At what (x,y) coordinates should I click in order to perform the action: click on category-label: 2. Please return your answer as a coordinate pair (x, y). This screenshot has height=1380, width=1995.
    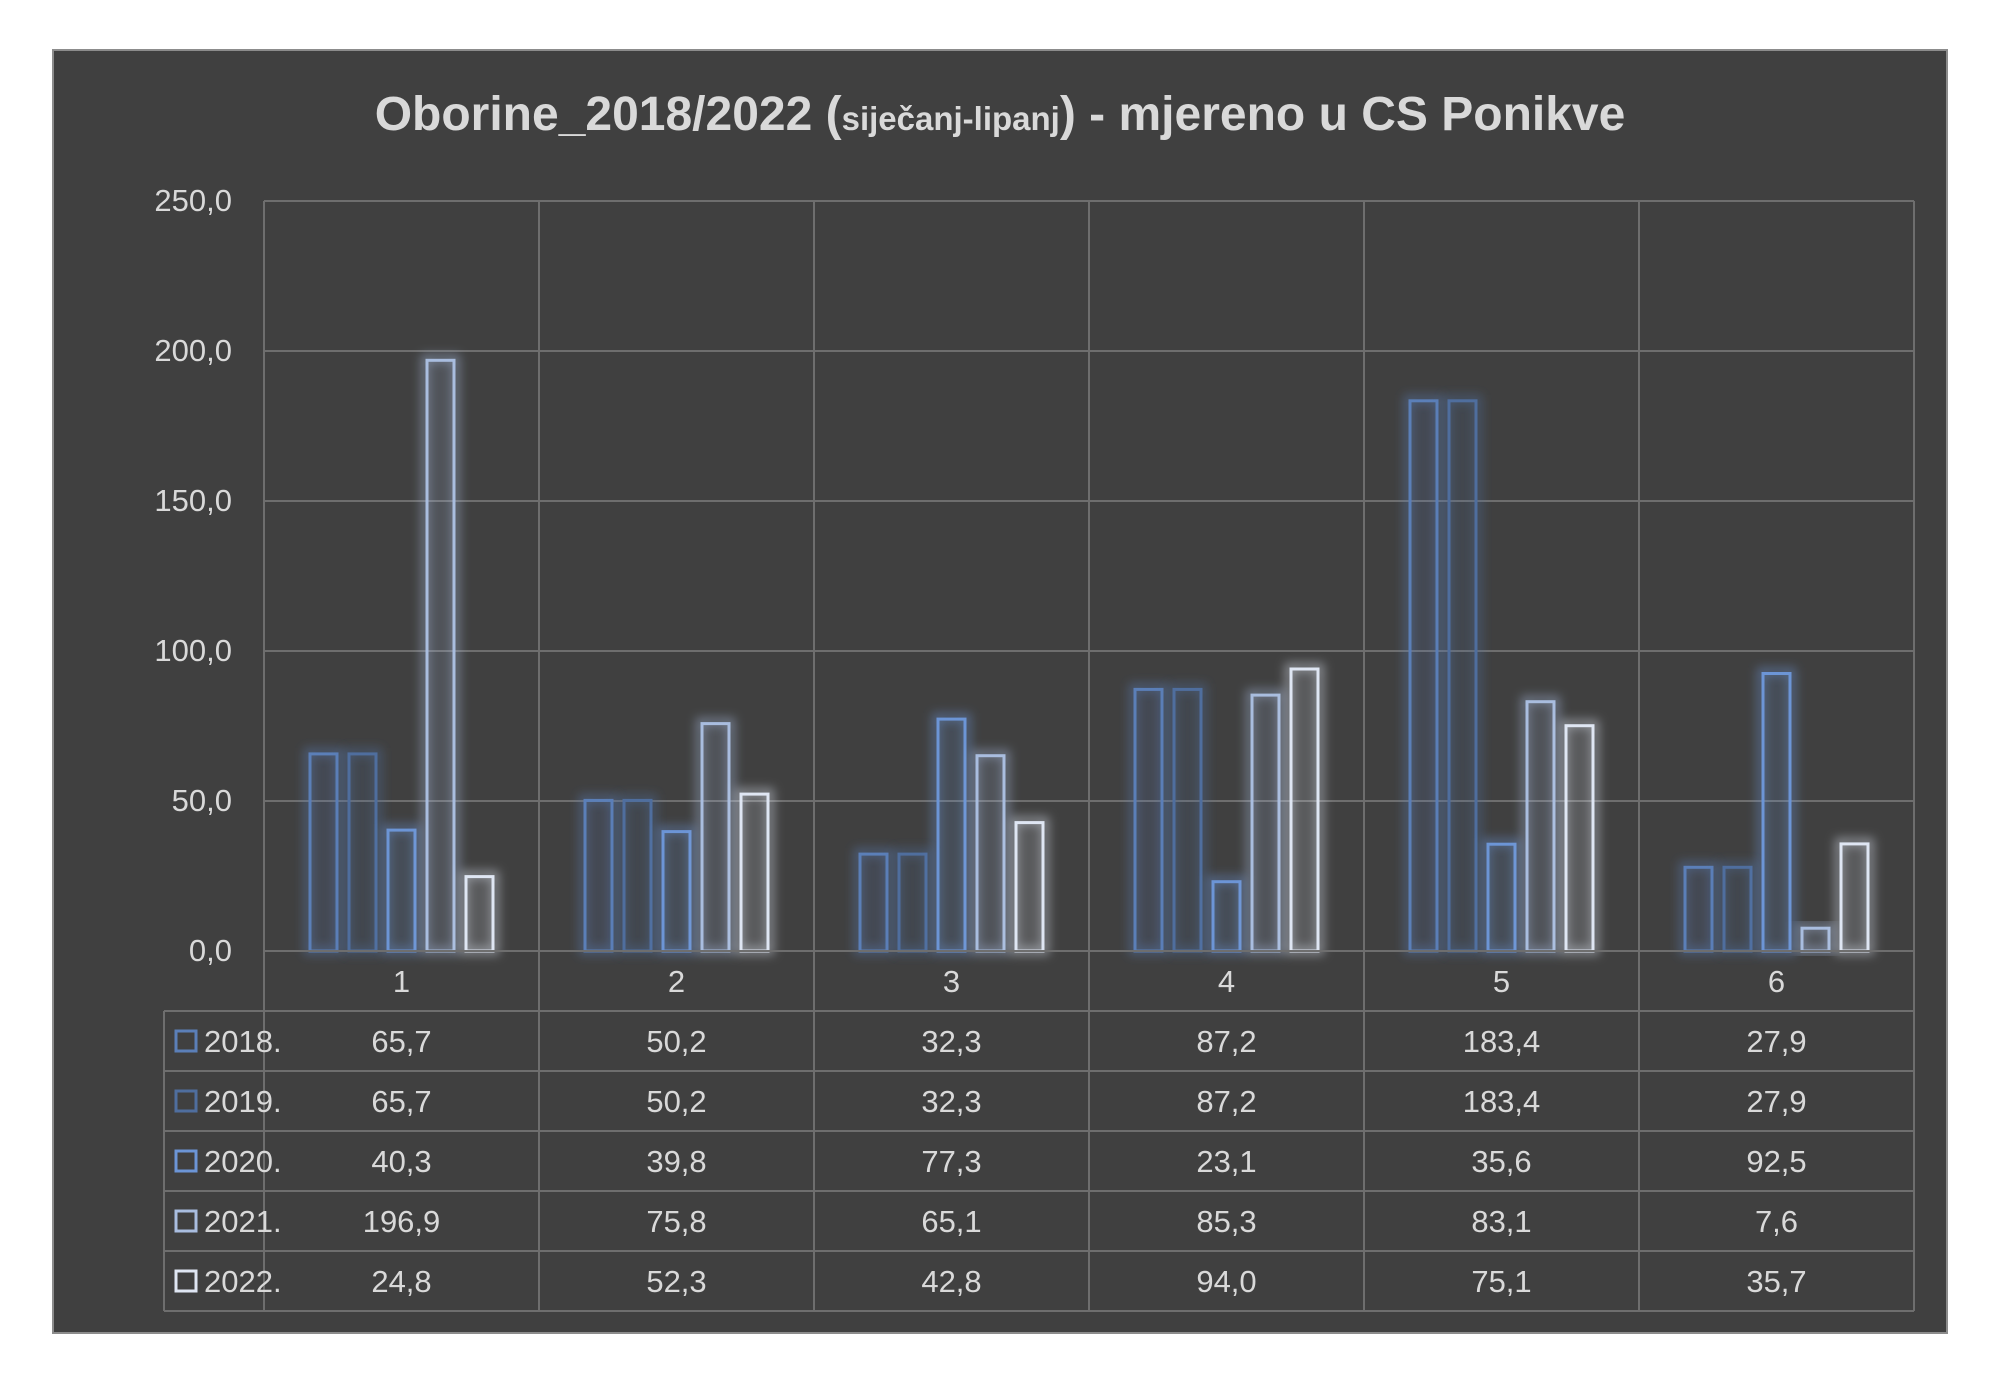
    Looking at the image, I should click on (676, 981).